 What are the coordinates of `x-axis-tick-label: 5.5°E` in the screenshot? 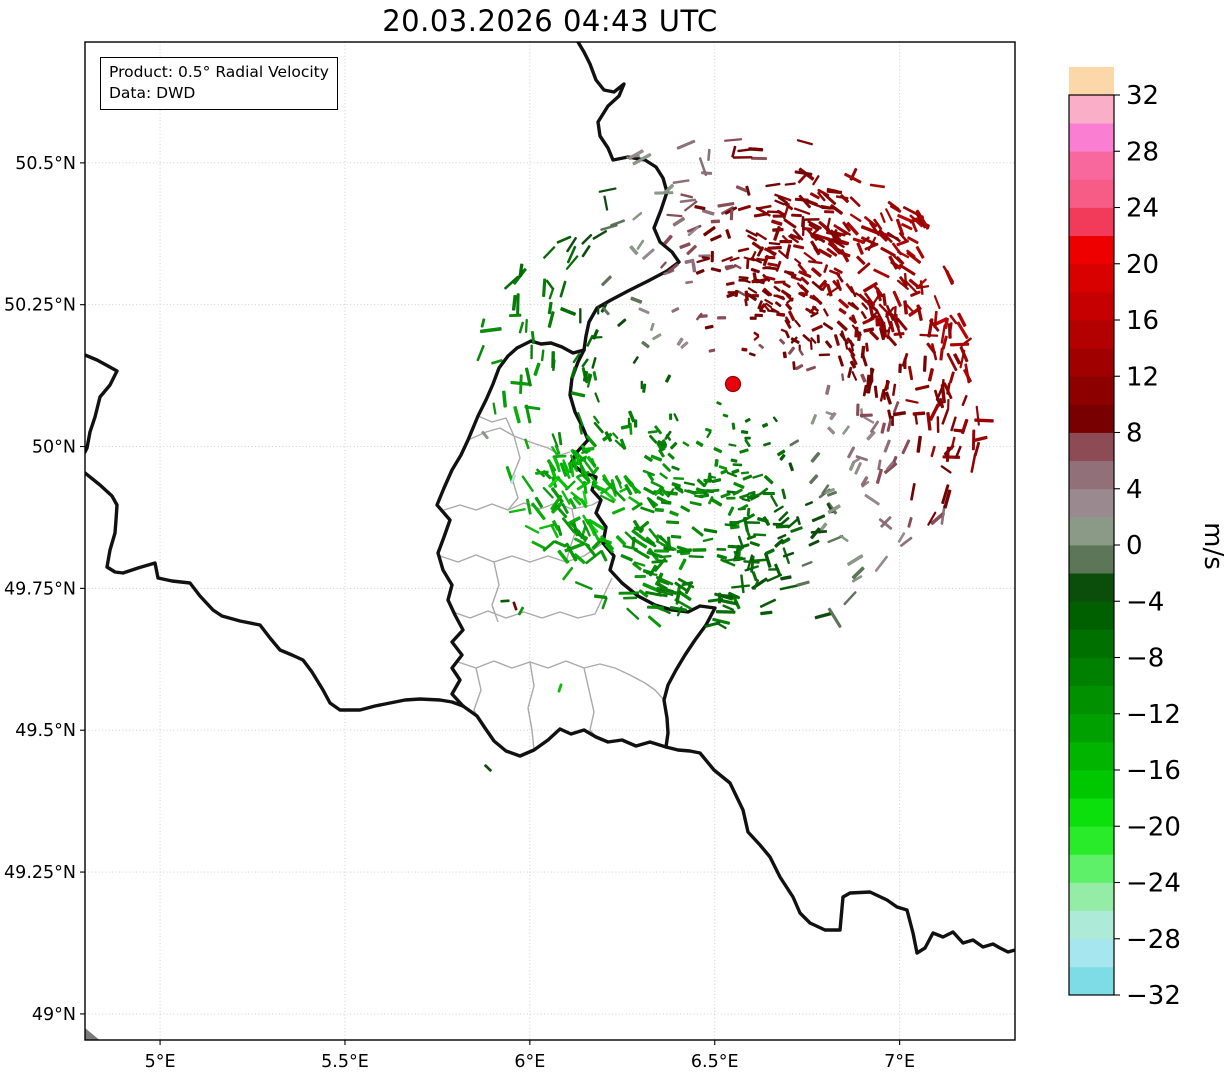 It's located at (345, 1062).